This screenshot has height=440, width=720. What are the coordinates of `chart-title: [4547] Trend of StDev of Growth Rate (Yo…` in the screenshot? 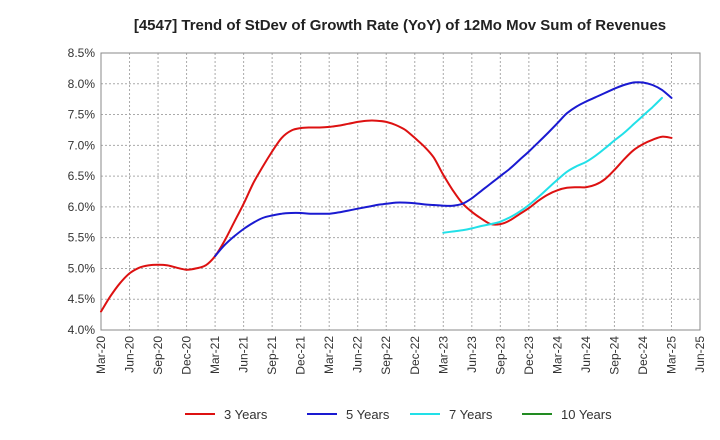 It's located at (400, 25).